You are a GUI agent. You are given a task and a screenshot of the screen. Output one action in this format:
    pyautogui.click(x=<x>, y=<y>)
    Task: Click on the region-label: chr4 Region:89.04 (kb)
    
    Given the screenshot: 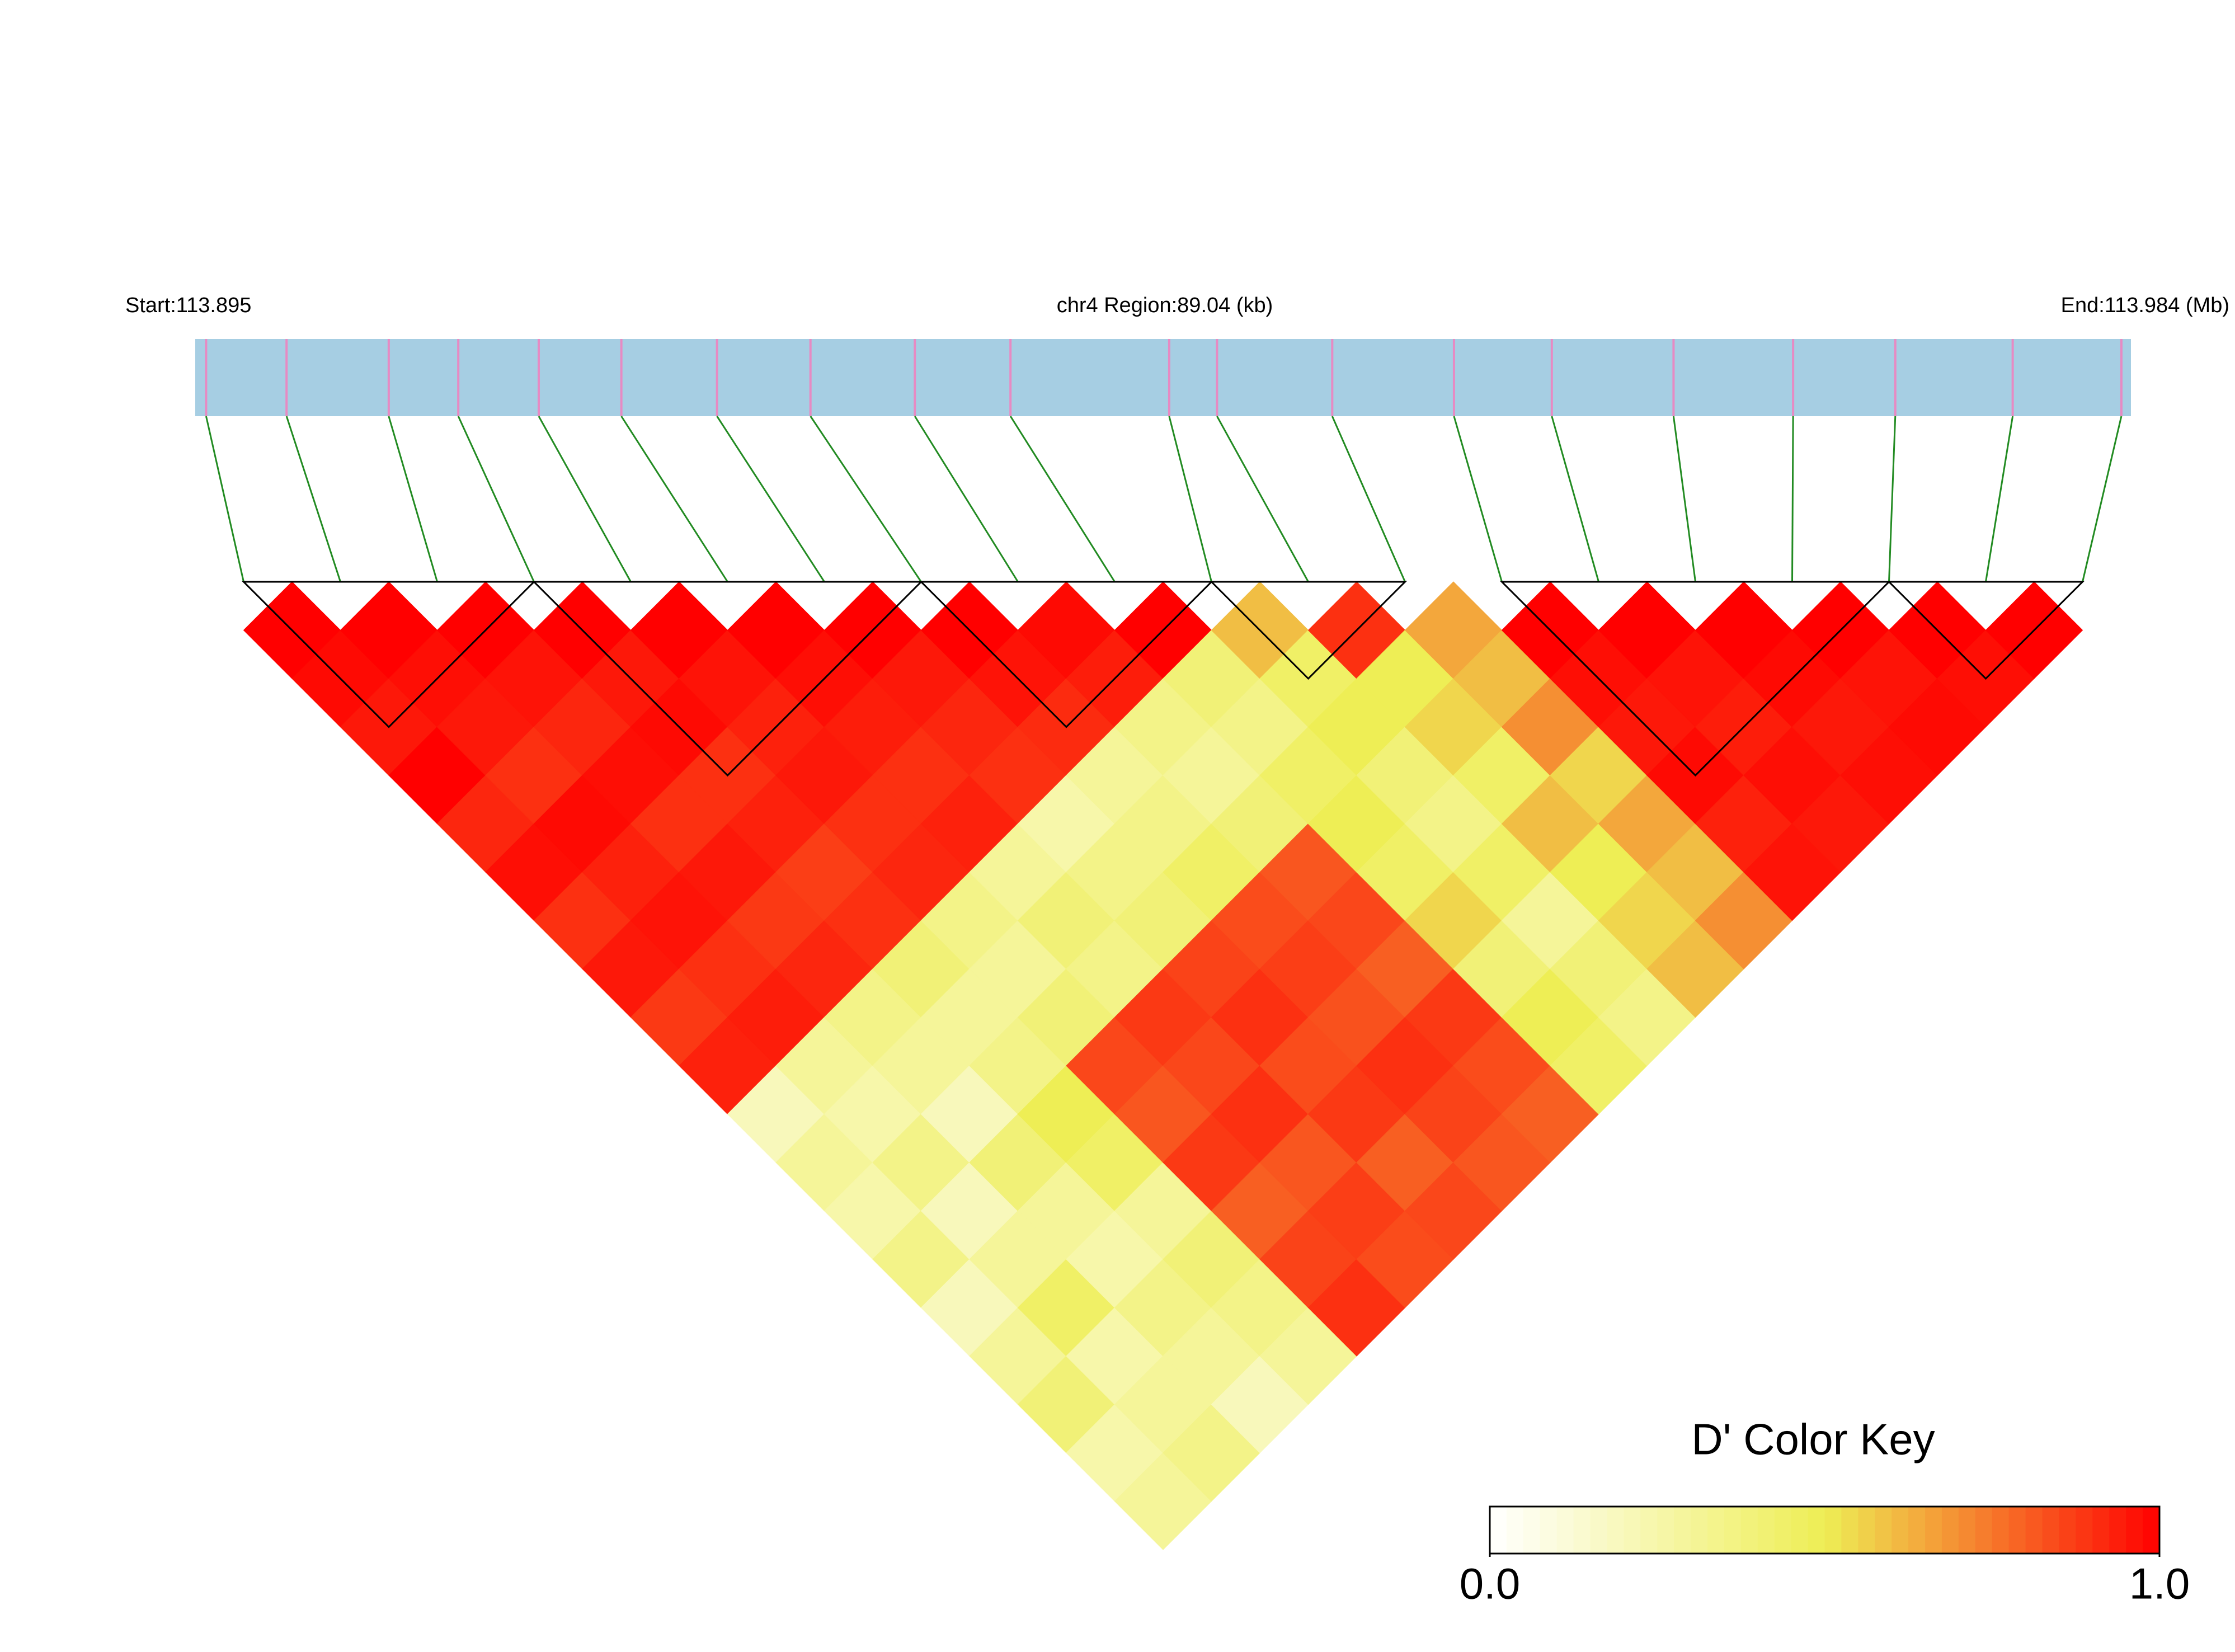 What is the action you would take?
    pyautogui.click(x=1165, y=306)
    